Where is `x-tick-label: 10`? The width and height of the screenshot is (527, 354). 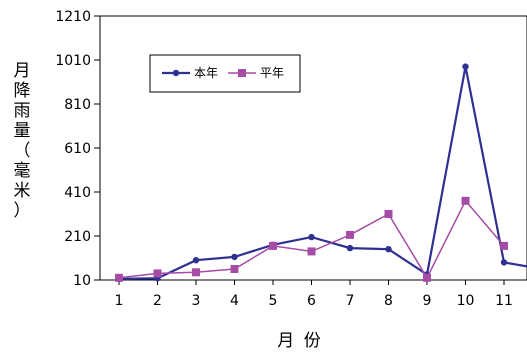 x-tick-label: 10 is located at coordinates (466, 301).